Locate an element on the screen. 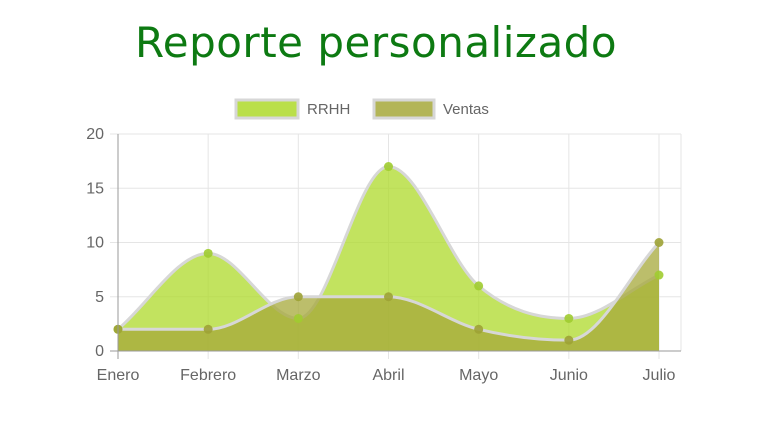 The image size is (782, 437). y-tick-label: 10 is located at coordinates (95, 243).